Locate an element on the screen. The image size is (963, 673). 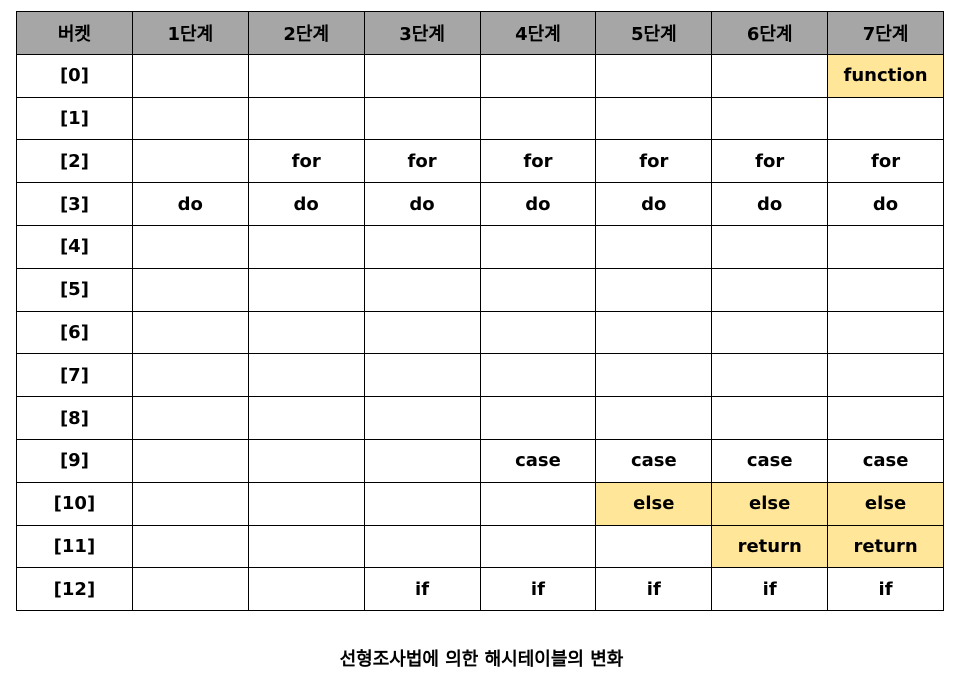
table-row: [8] is located at coordinates (480, 418).